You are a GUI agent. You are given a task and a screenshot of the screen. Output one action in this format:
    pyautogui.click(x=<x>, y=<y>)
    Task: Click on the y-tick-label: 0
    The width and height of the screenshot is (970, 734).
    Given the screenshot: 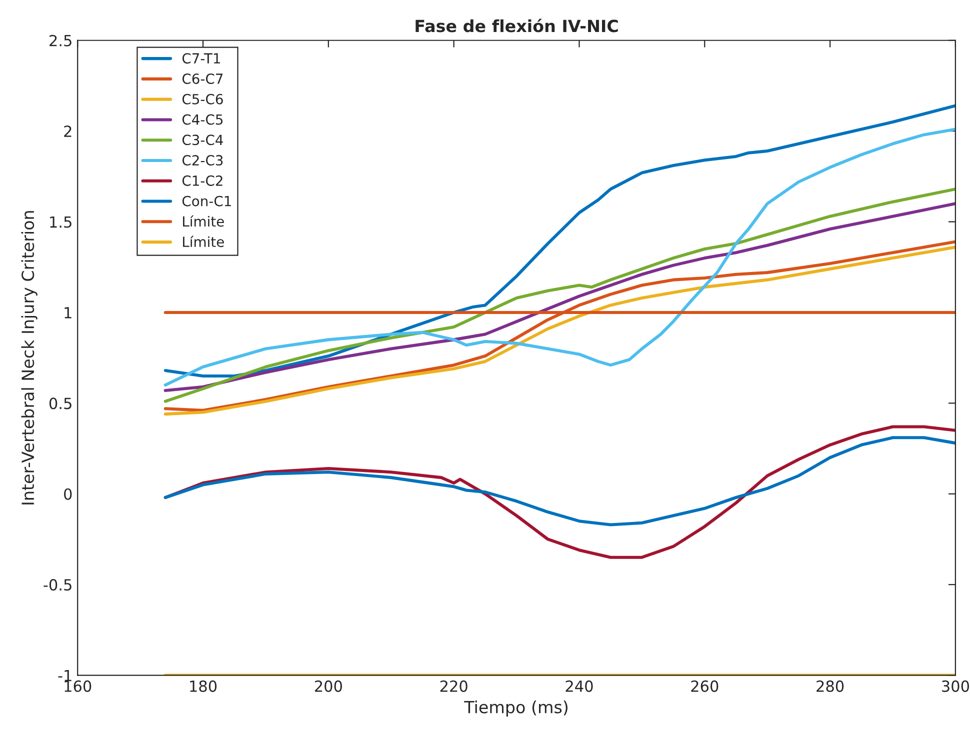 What is the action you would take?
    pyautogui.click(x=68, y=494)
    